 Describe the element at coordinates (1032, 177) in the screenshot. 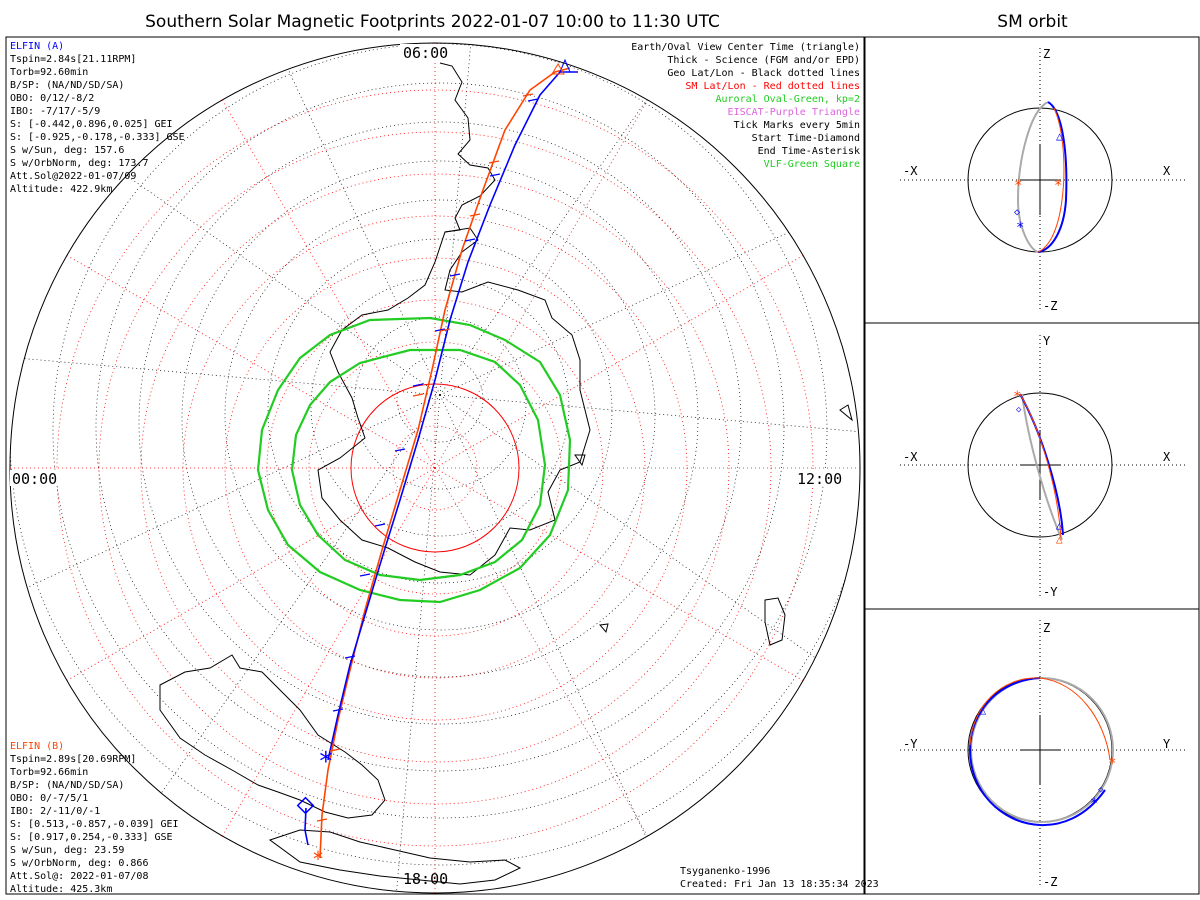

I see `orbit-gray` at that location.